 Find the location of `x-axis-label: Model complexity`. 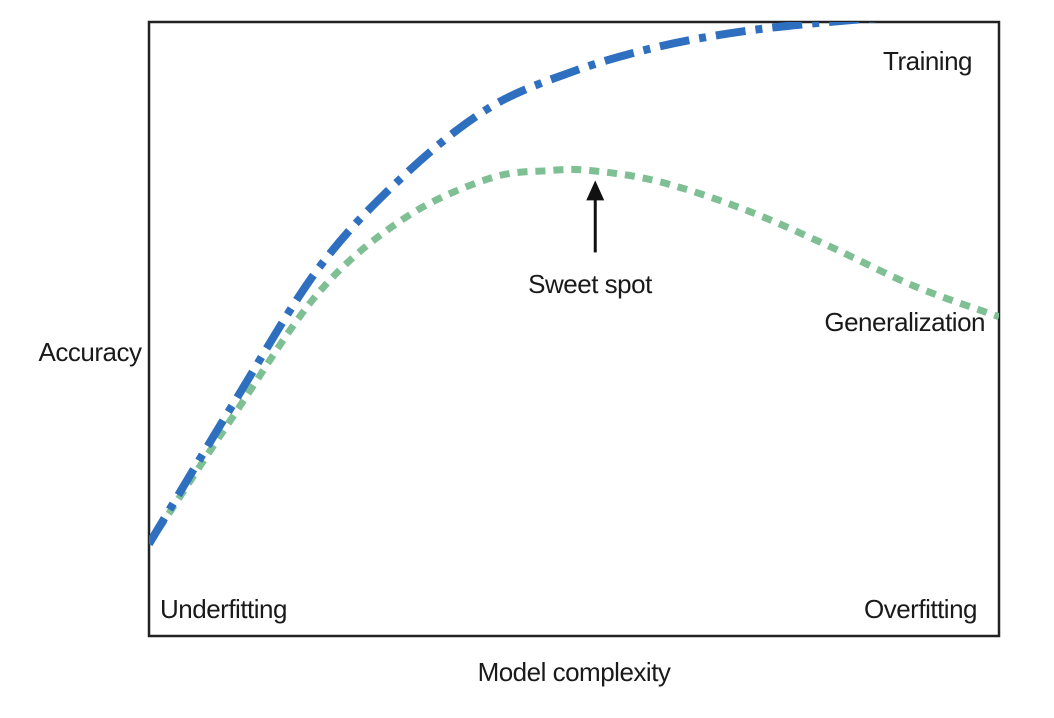

x-axis-label: Model complexity is located at coordinates (574, 672).